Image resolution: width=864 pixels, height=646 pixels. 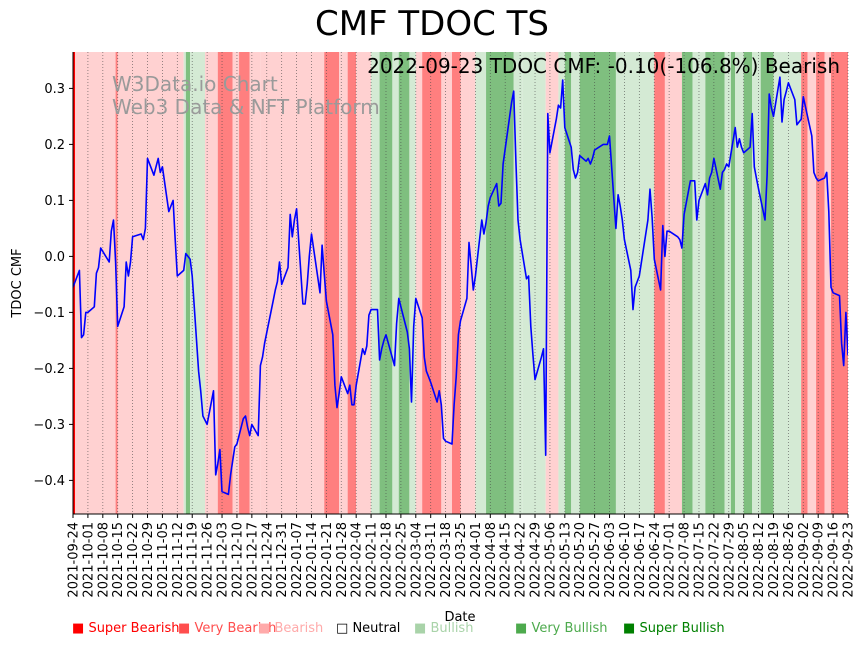 What do you see at coordinates (376, 628) in the screenshot?
I see `legend-neutral-label: Neutral` at bounding box center [376, 628].